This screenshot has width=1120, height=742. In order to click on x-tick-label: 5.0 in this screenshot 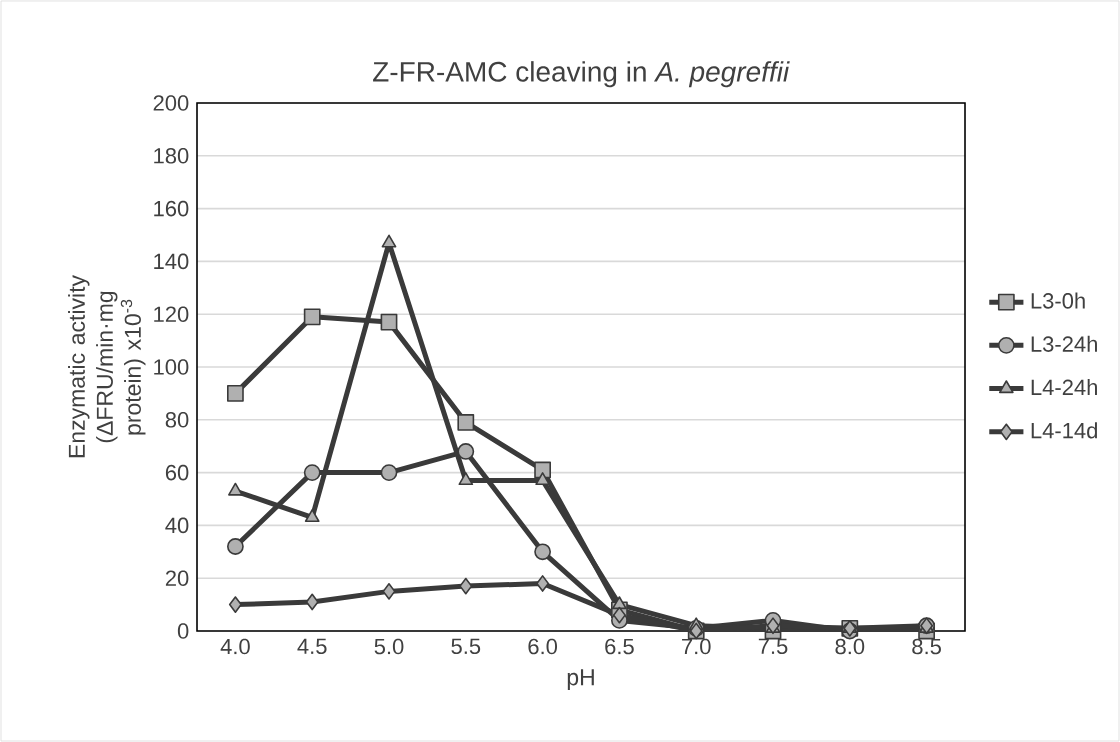, I will do `click(389, 646)`.